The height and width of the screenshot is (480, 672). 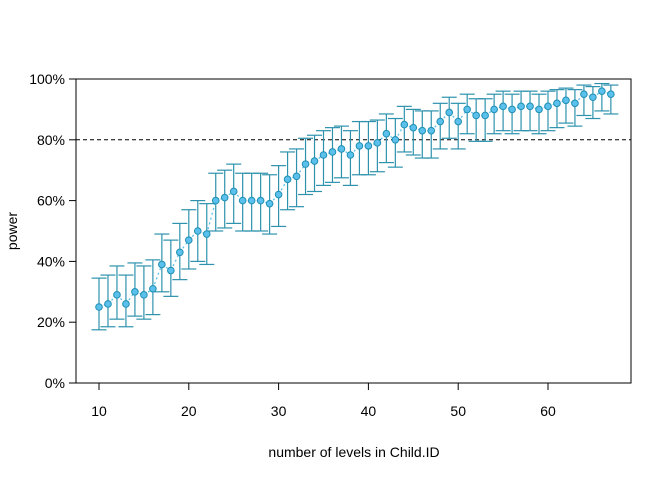 What do you see at coordinates (189, 411) in the screenshot?
I see `x-tick-label: 20` at bounding box center [189, 411].